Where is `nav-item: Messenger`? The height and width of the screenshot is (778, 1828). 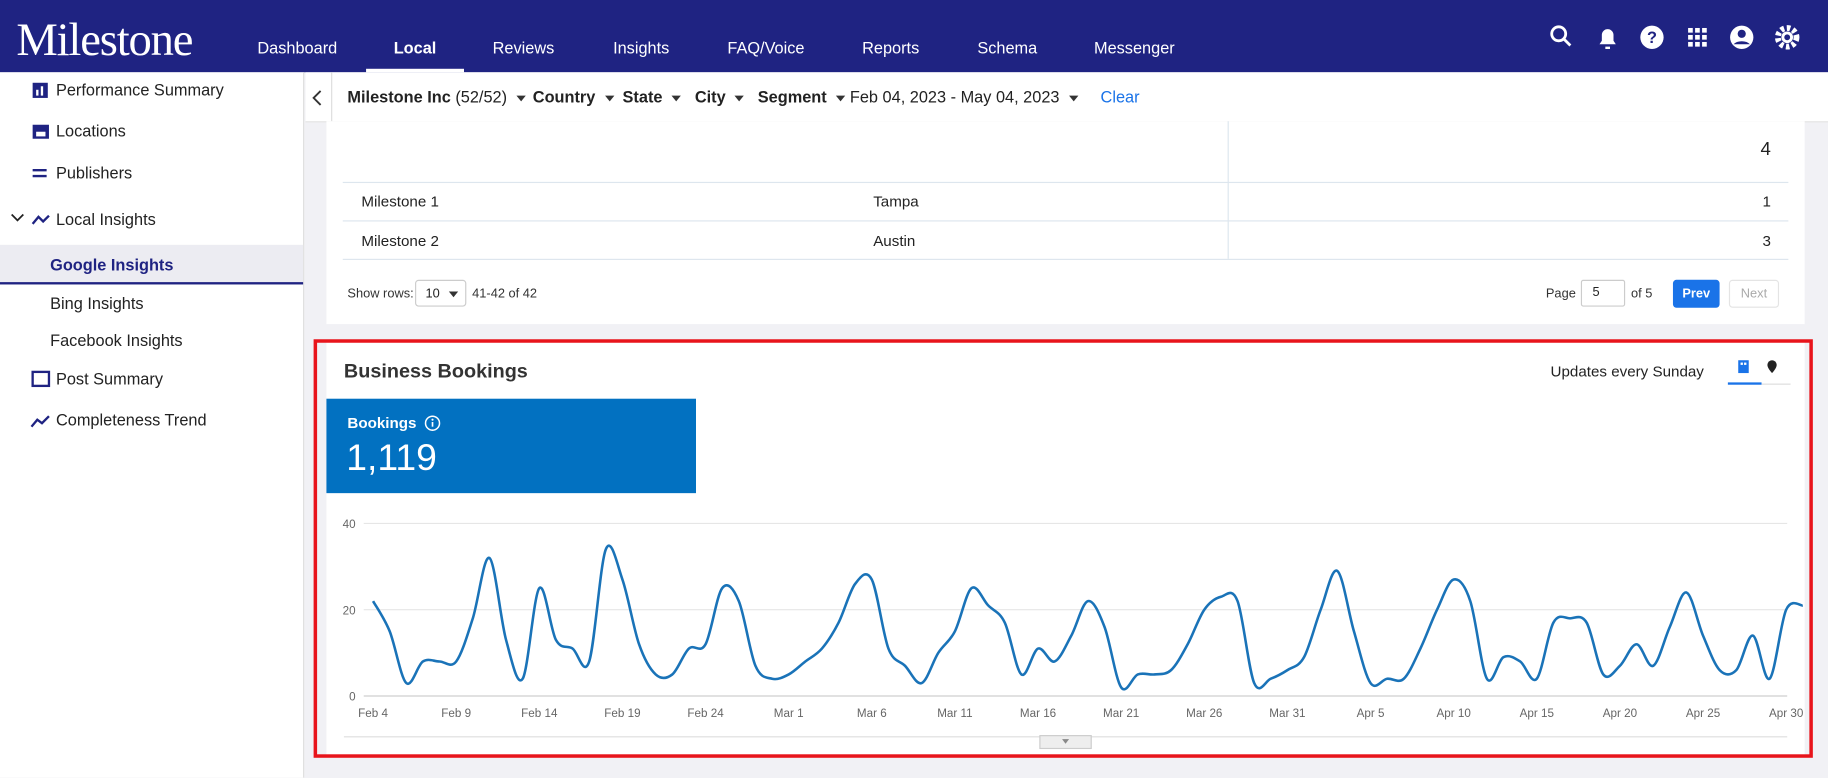
nav-item: Messenger is located at coordinates (1134, 48).